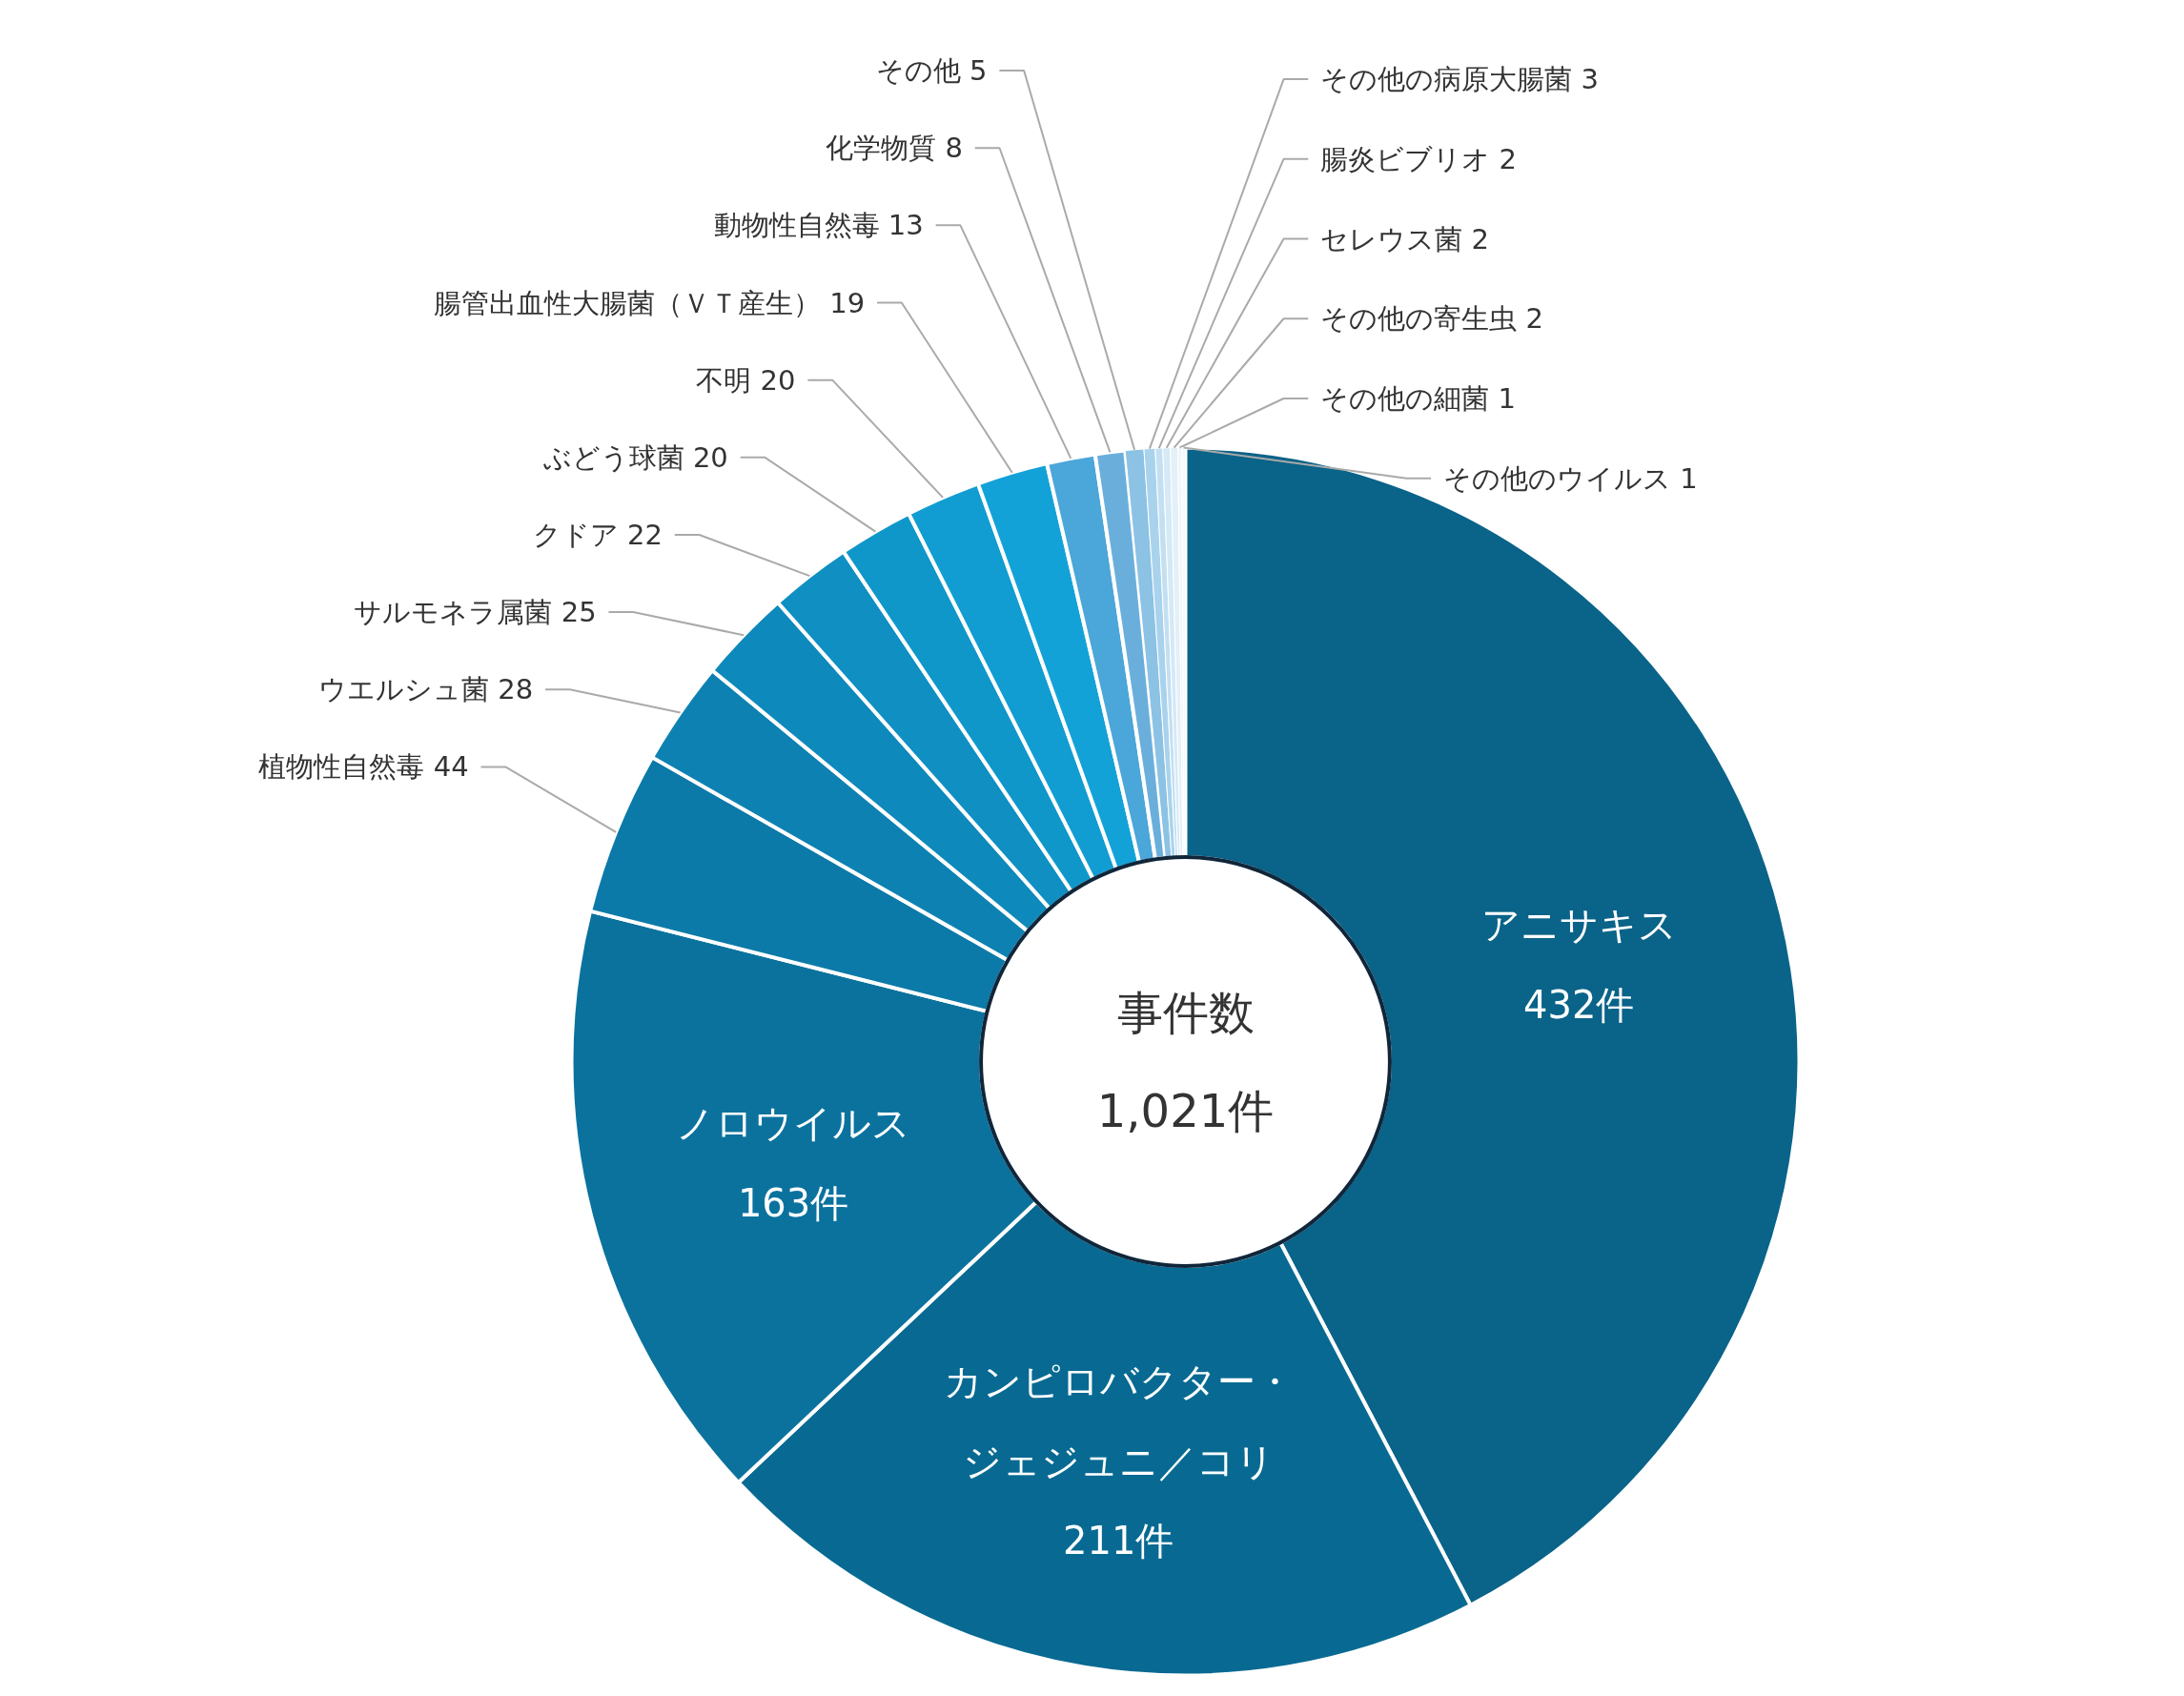 The image size is (2184, 1696). Describe the element at coordinates (425, 689) in the screenshot. I see `slice-label: ウエルシュ菌 28` at that location.